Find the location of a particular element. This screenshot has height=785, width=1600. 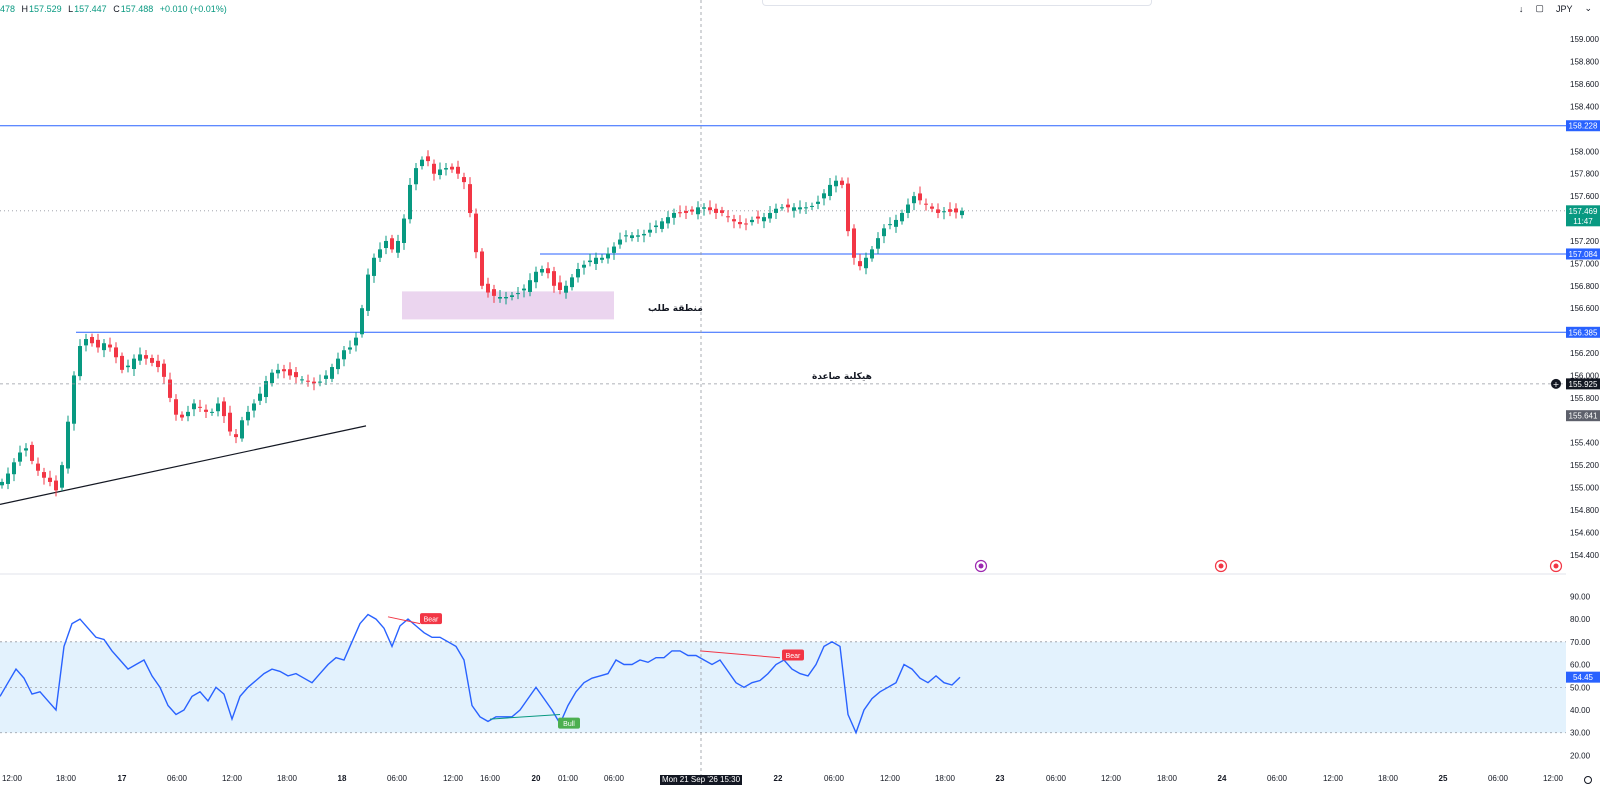

price-label-158228-bg is located at coordinates (1583, 126).